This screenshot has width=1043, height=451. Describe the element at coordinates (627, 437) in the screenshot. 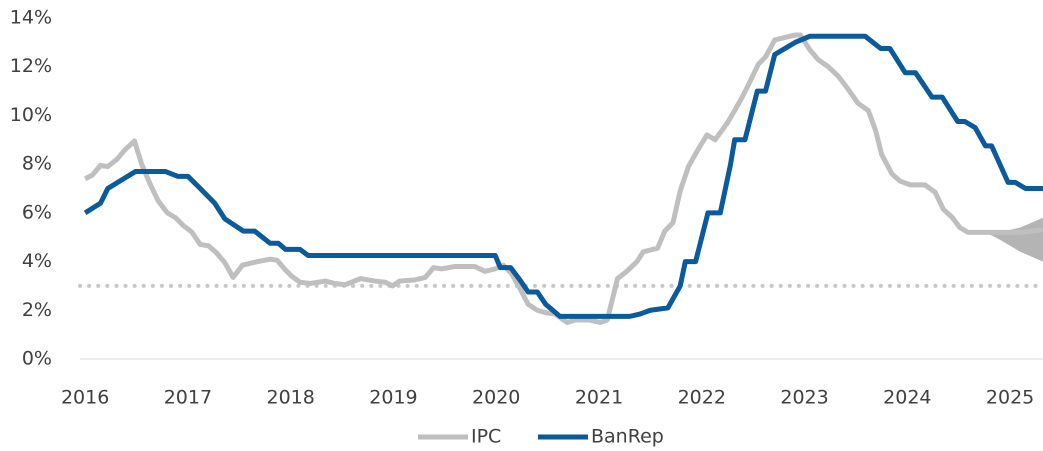

I see `legend-label: BanRep` at that location.